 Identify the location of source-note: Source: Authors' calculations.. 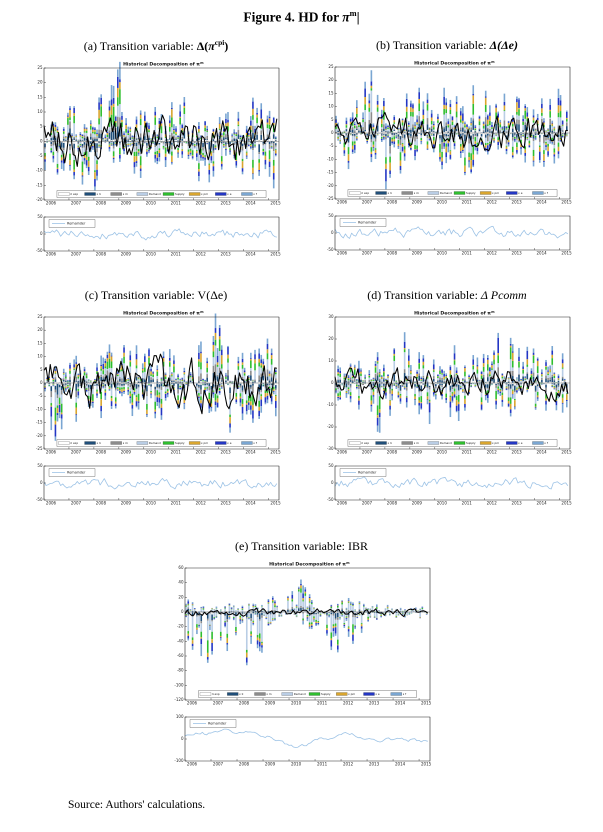
(137, 805).